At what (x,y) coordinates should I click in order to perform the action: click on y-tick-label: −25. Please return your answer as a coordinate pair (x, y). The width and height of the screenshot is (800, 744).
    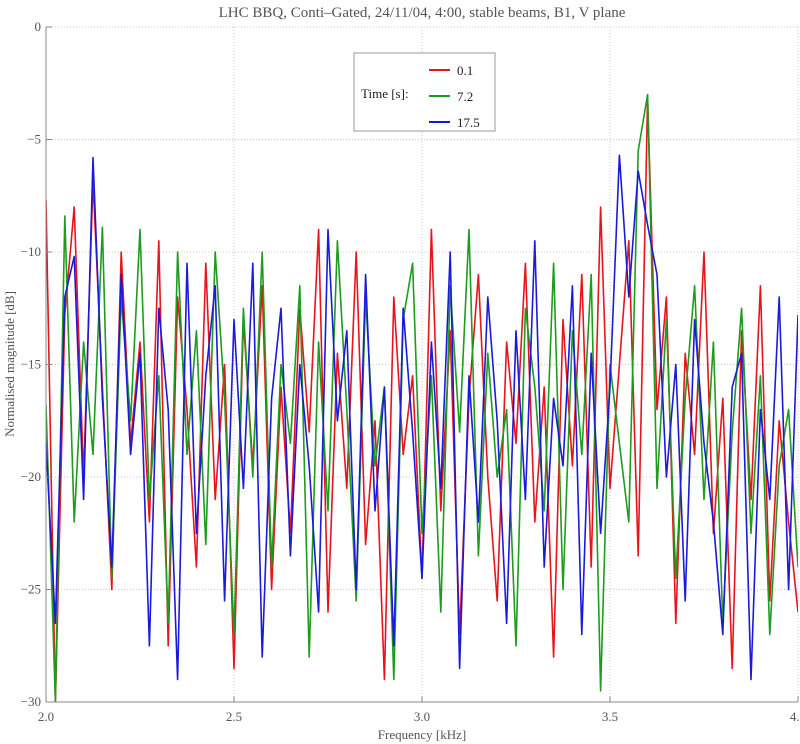
    Looking at the image, I should click on (31, 589).